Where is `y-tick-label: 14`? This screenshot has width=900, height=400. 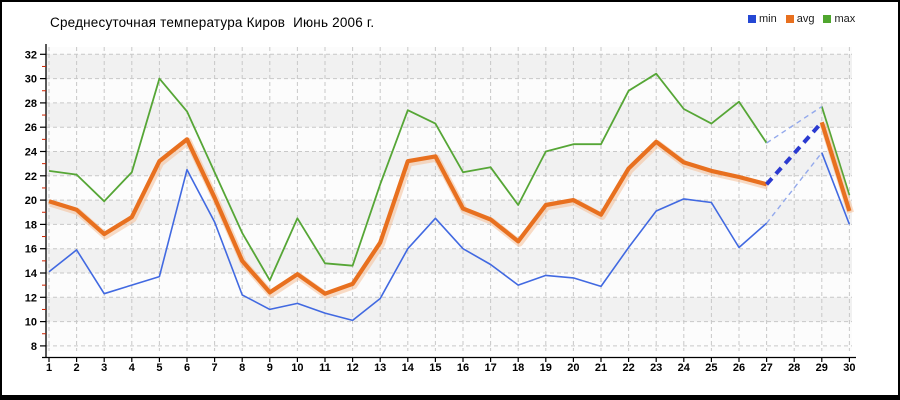
y-tick-label: 14 is located at coordinates (31, 274).